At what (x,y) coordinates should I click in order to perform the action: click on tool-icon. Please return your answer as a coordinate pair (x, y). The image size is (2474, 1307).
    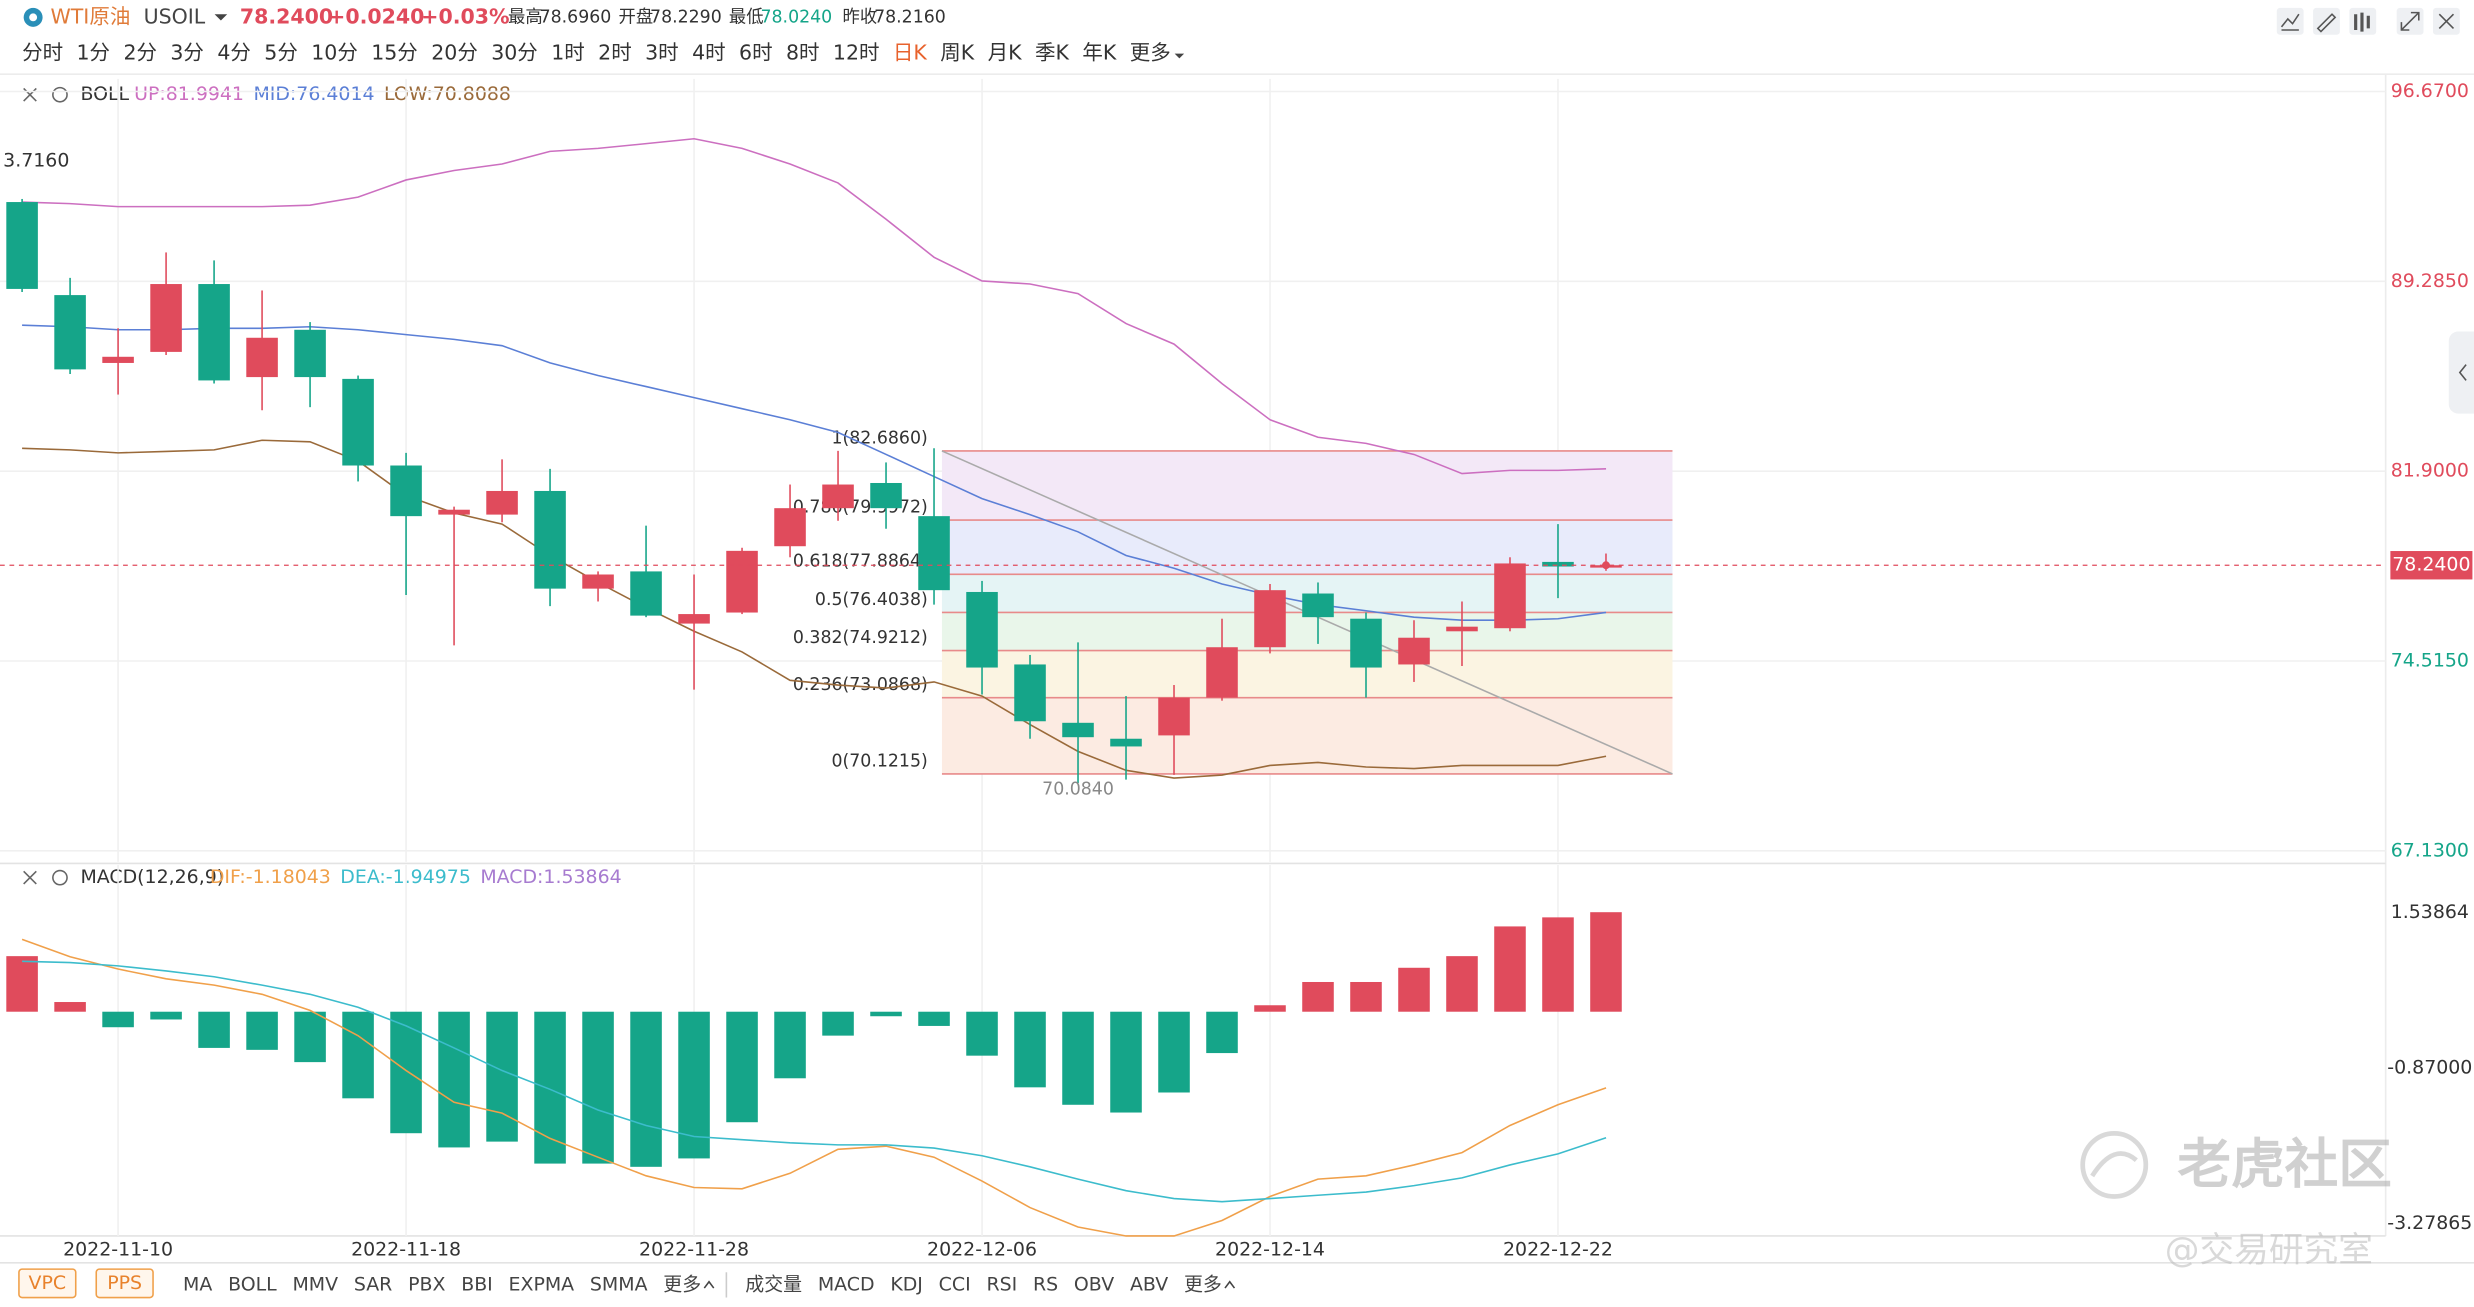
    Looking at the image, I should click on (2290, 22).